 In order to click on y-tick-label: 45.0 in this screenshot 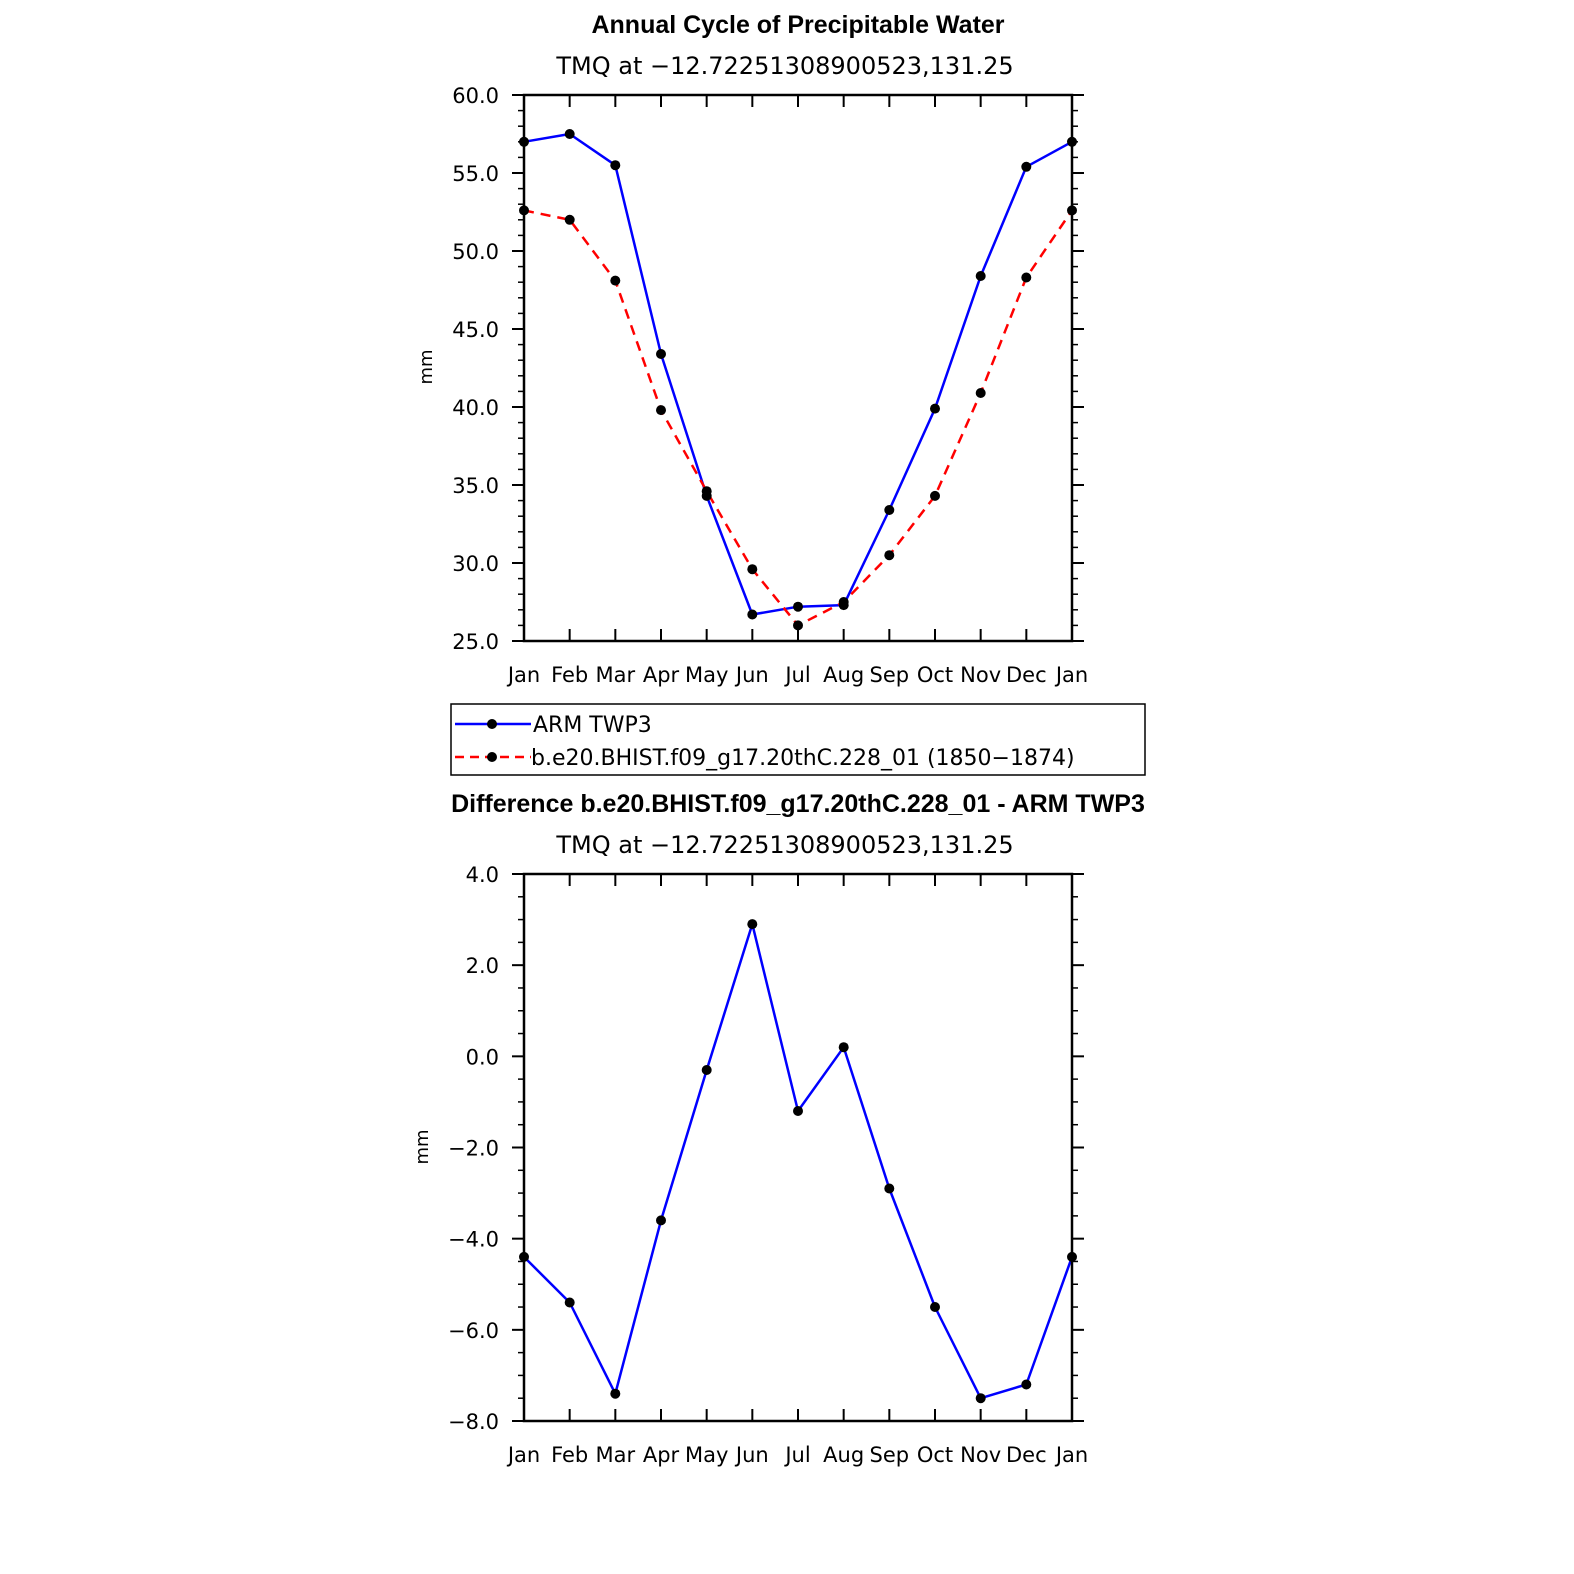, I will do `click(475, 330)`.